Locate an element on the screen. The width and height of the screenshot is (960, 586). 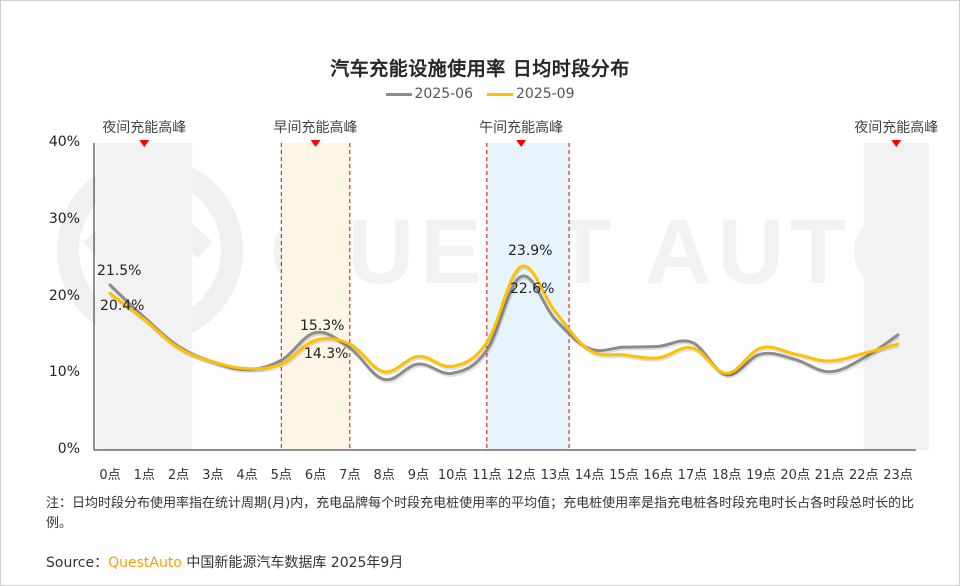
y-tick-label: 40% is located at coordinates (64, 142).